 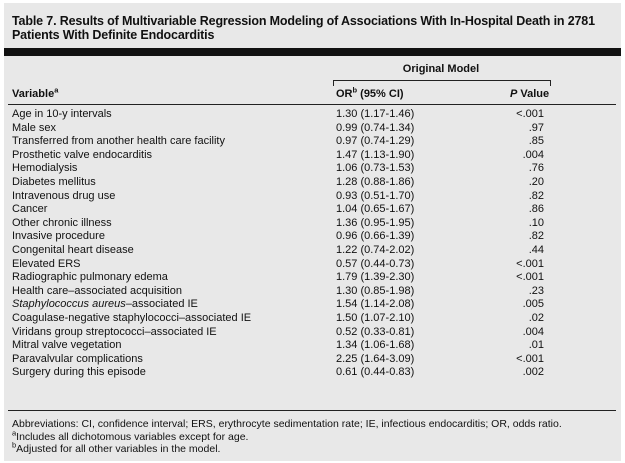 I want to click on table-row: Hemodialysis 1.06 (0.73-1.53) .76, so click(x=308, y=169).